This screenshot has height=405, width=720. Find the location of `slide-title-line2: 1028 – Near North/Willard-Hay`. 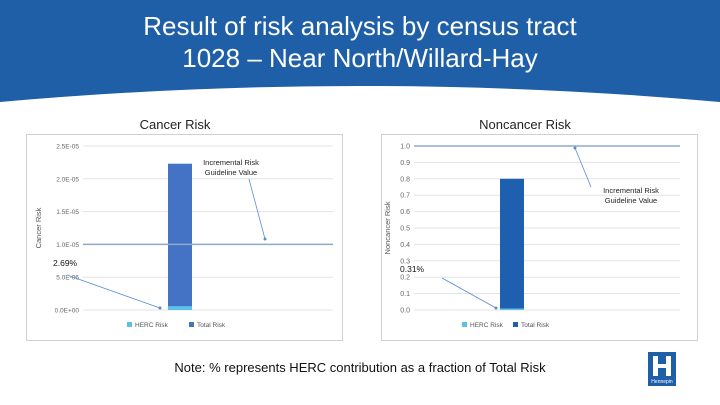

slide-title-line2: 1028 – Near North/Willard-Hay is located at coordinates (360, 58).